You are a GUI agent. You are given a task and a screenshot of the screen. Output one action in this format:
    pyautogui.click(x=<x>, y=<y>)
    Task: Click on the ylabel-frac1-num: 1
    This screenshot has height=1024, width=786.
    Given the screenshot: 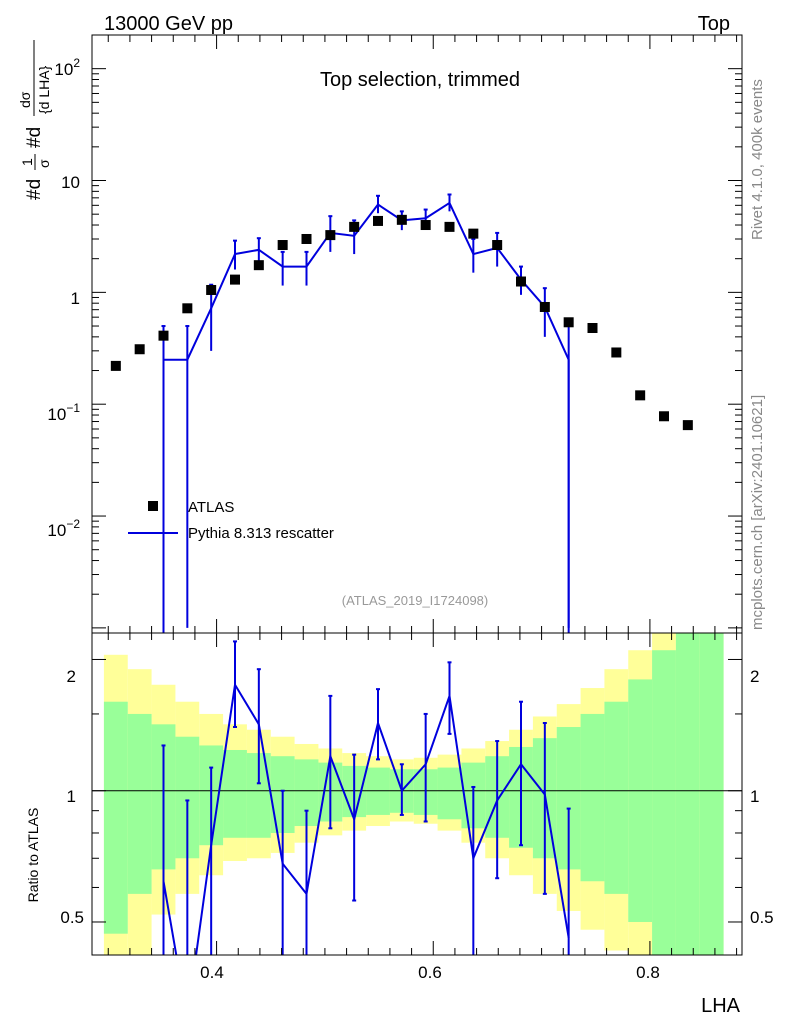 What is the action you would take?
    pyautogui.click(x=27, y=162)
    